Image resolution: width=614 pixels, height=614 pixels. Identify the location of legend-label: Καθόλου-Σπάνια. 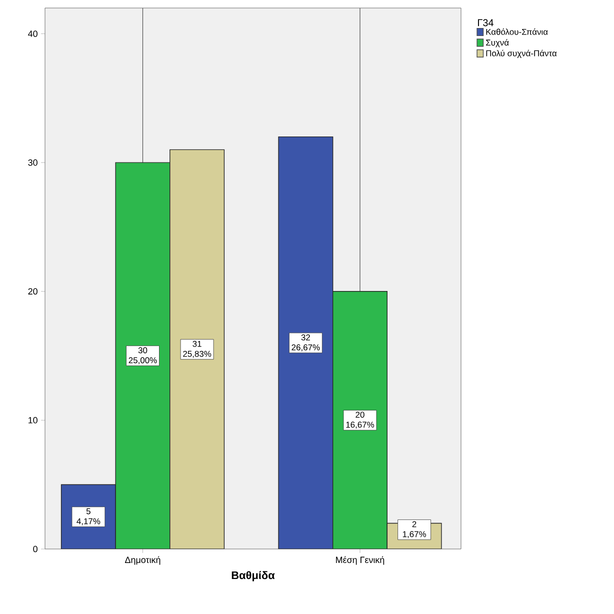
(517, 31).